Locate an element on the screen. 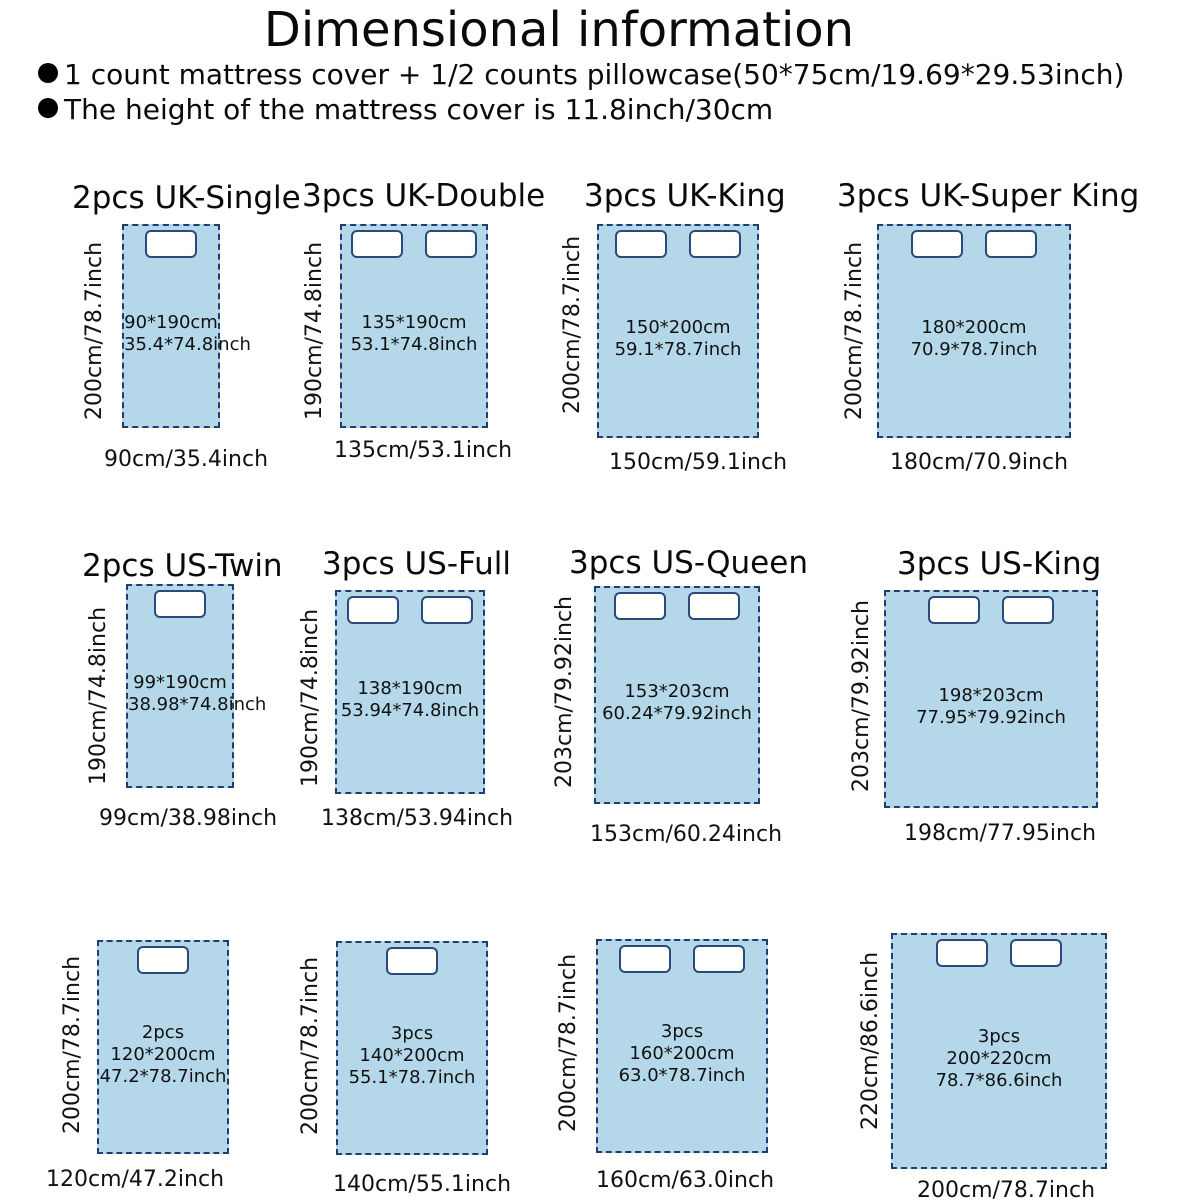  width-label: 90cm/35.4inch is located at coordinates (186, 459).